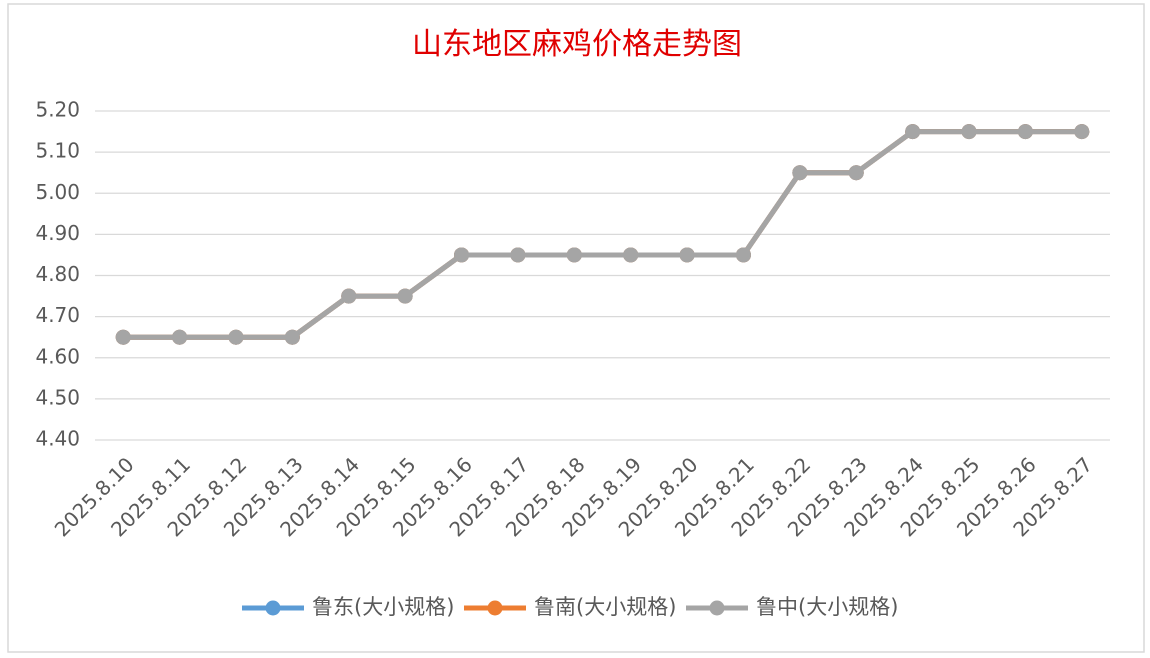 The height and width of the screenshot is (658, 1150). Describe the element at coordinates (827, 607) in the screenshot. I see `legend-label: 鲁中(大小规格)` at that location.